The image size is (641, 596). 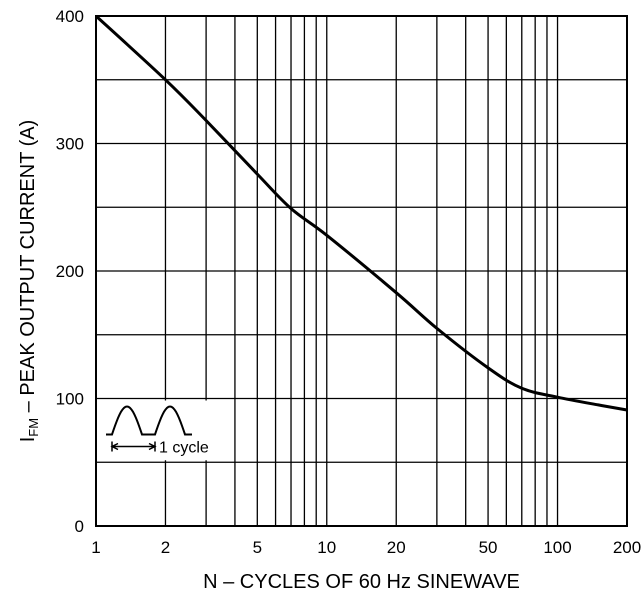 What do you see at coordinates (70, 144) in the screenshot?
I see `y-tick-label: 300` at bounding box center [70, 144].